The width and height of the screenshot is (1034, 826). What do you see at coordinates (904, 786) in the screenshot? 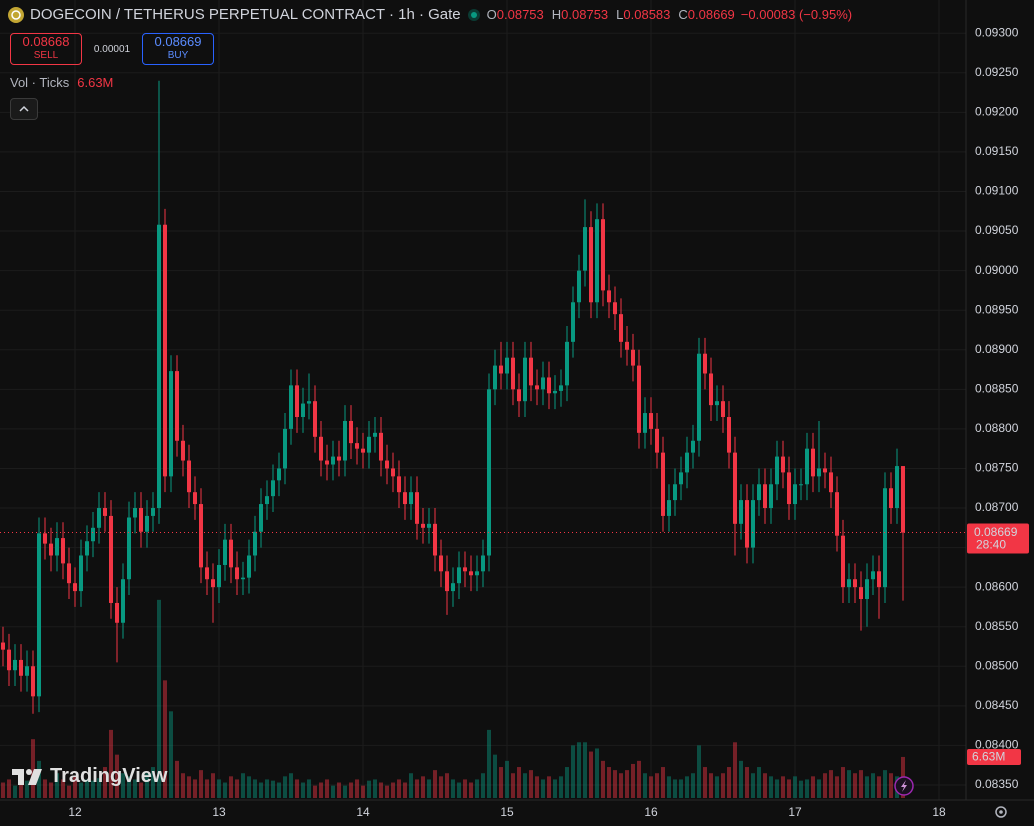
I see `lightning-button` at bounding box center [904, 786].